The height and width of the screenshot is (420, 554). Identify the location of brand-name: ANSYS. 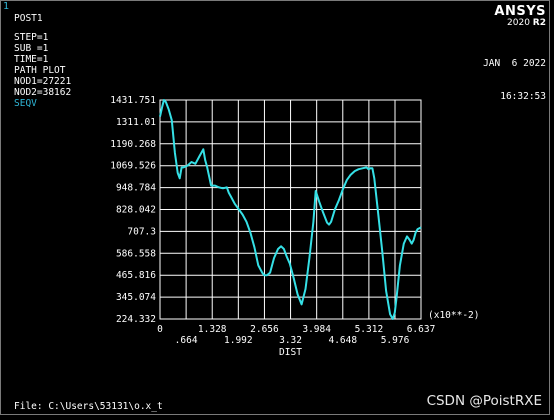
(520, 11).